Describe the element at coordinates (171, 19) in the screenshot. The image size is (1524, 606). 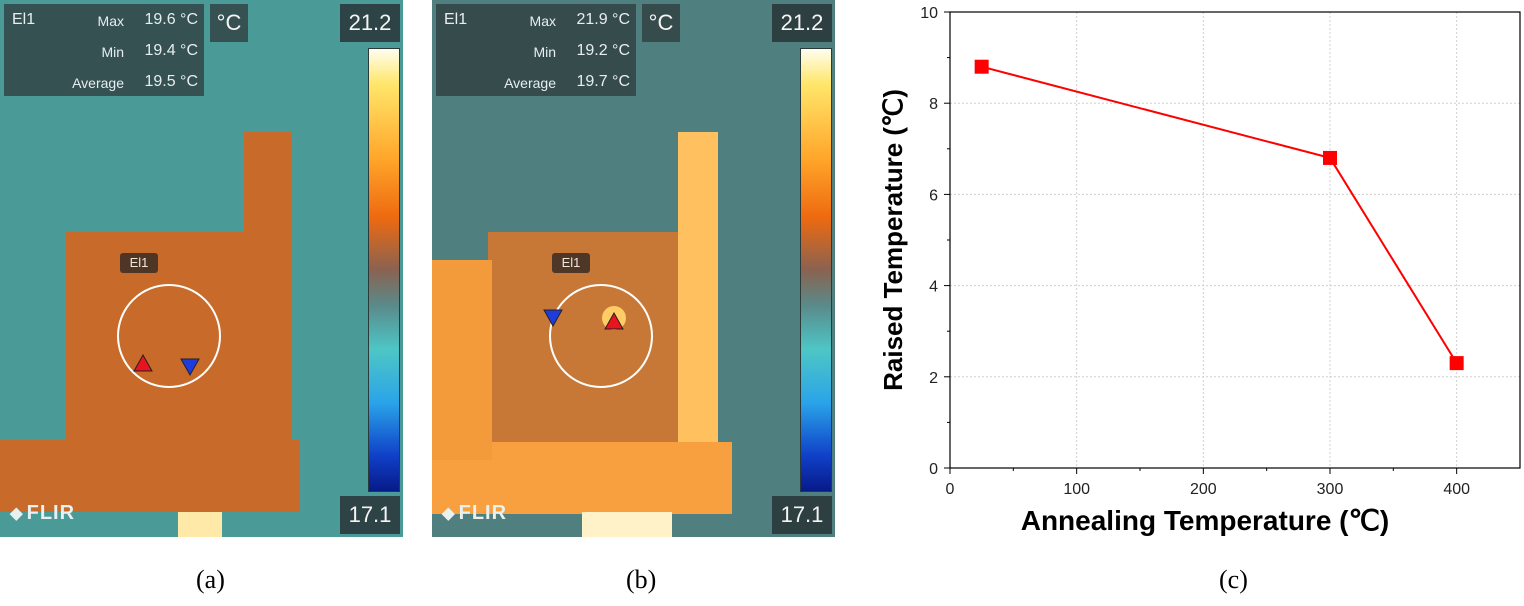
I see `readout-value: 19.6 °C` at that location.